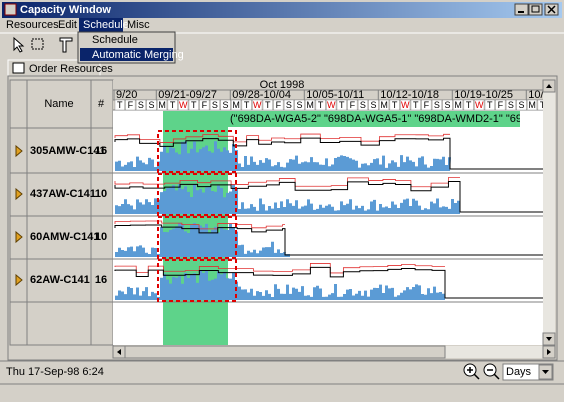 Image resolution: width=564 pixels, height=402 pixels. What do you see at coordinates (138, 25) in the screenshot?
I see `menu-item: Misc` at bounding box center [138, 25].